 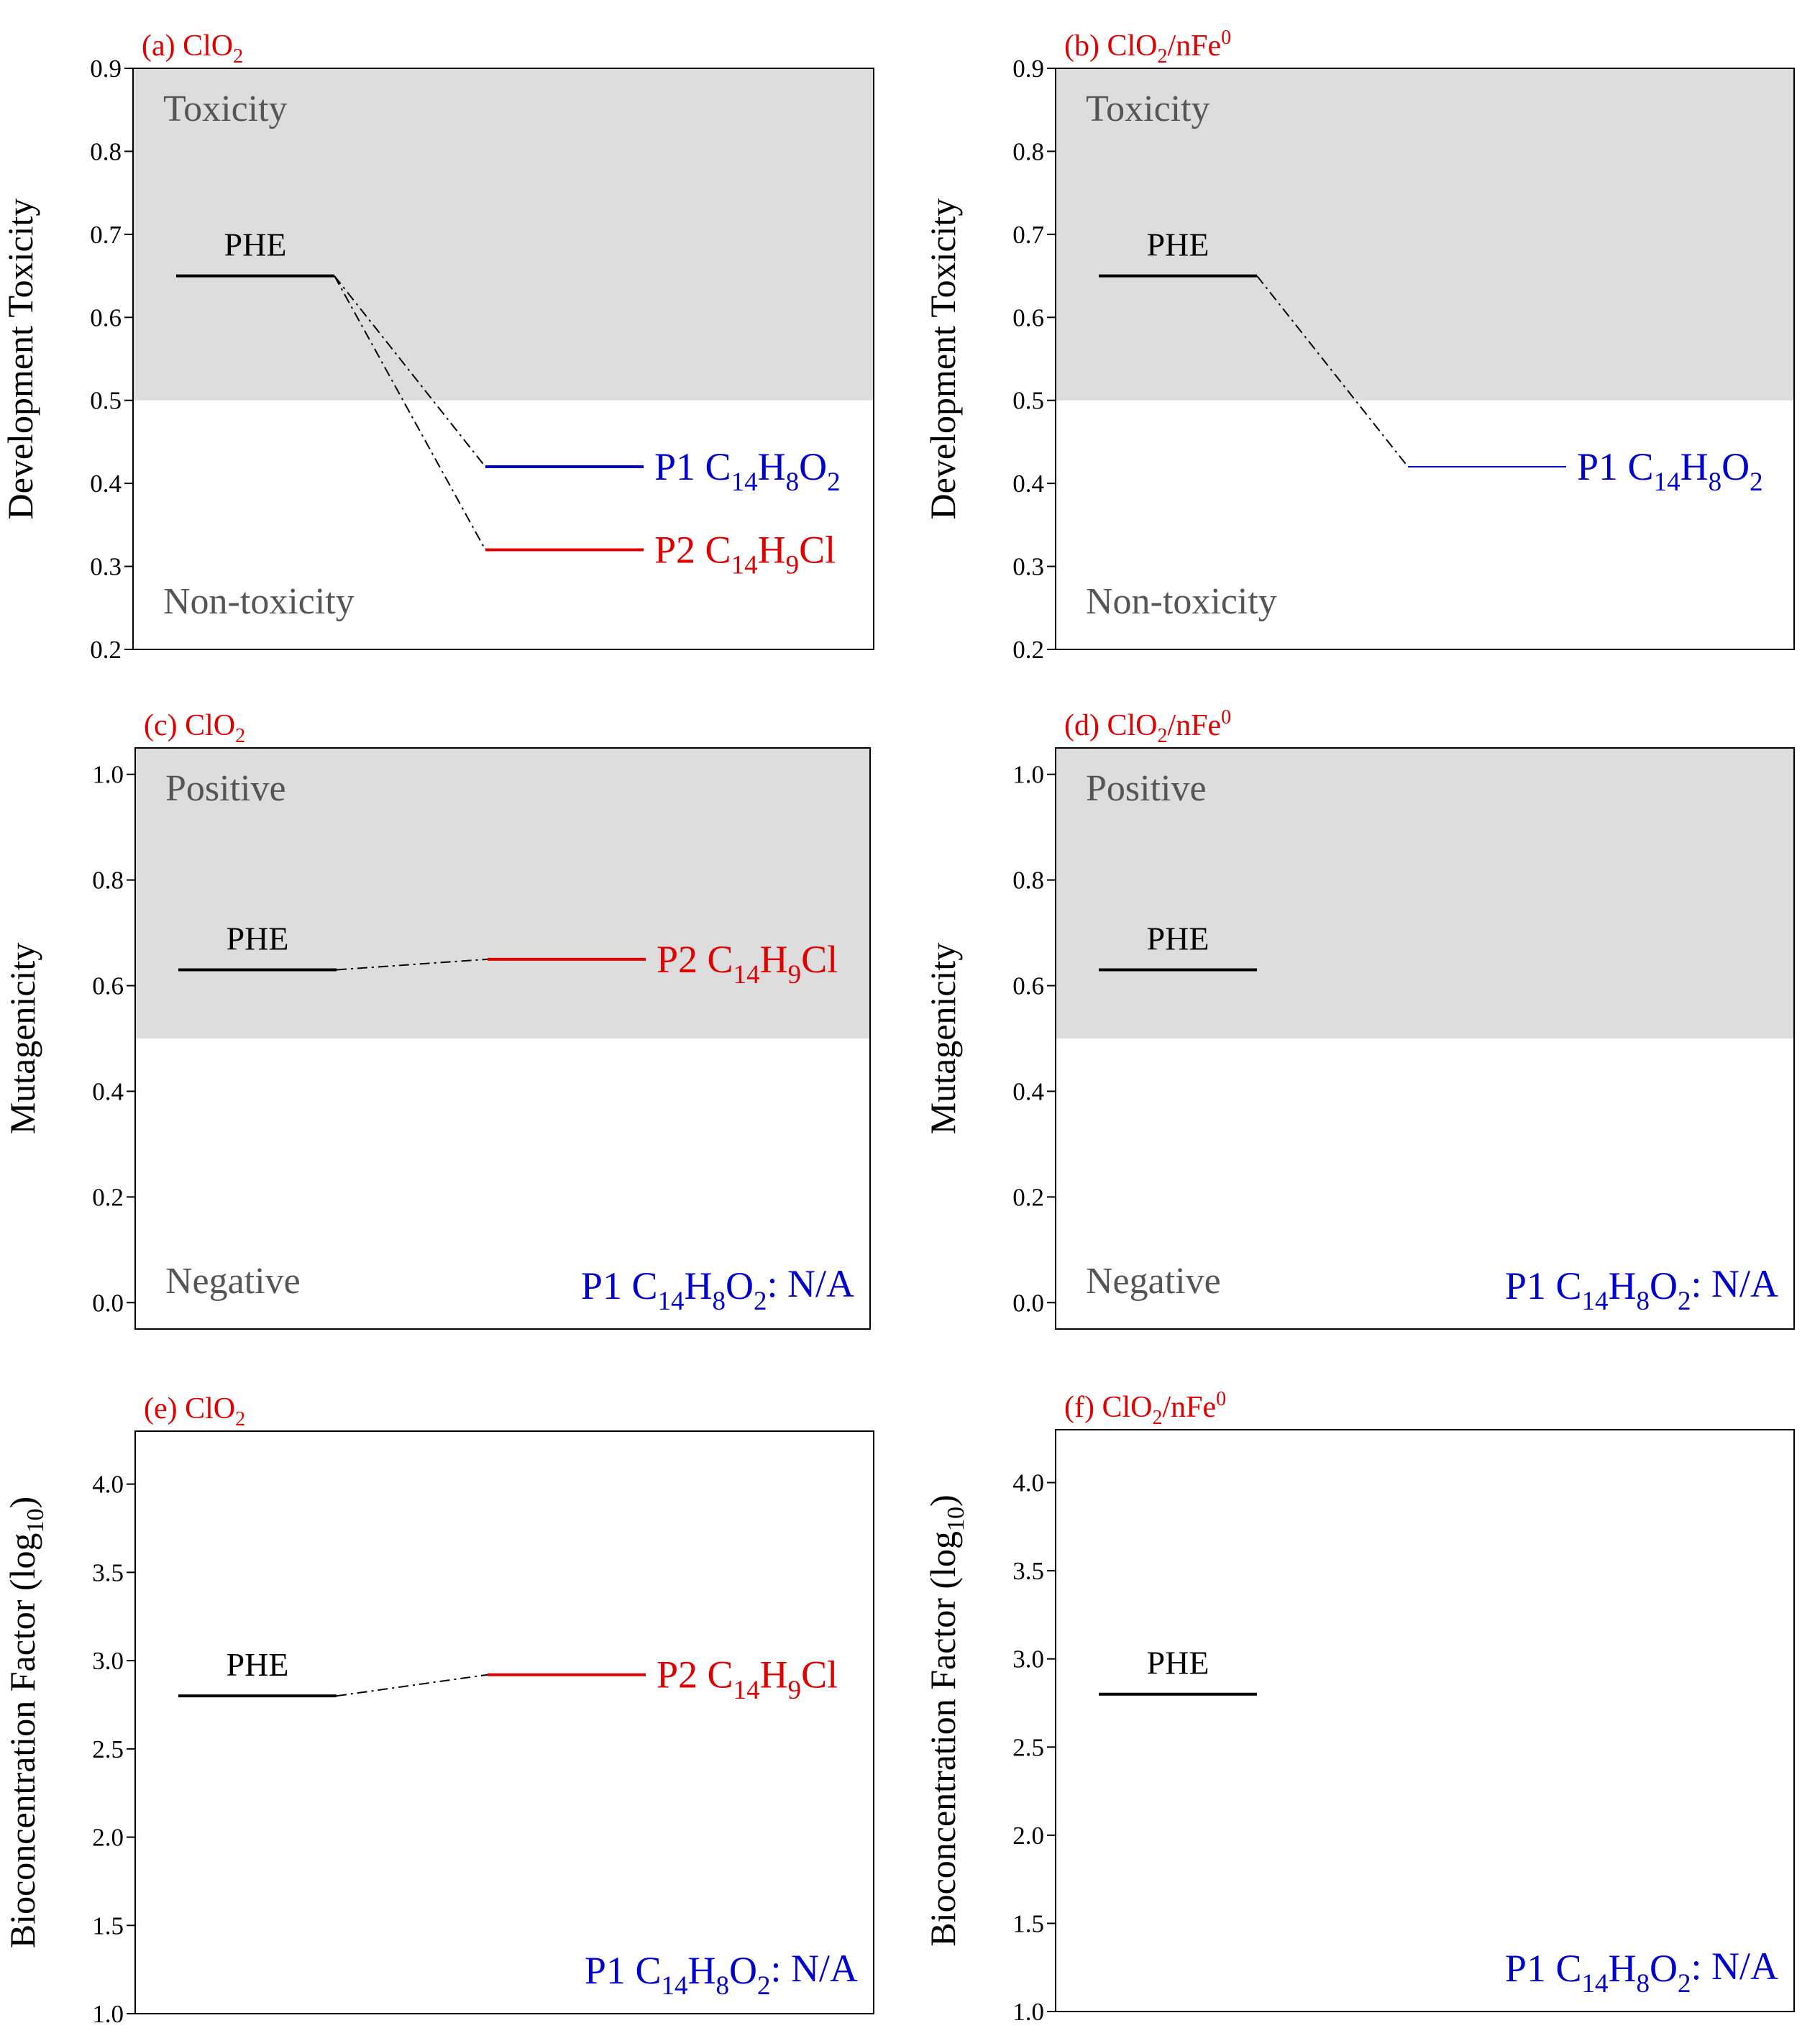 I want to click on panel-title-a: (a) ClO2, so click(x=192, y=48).